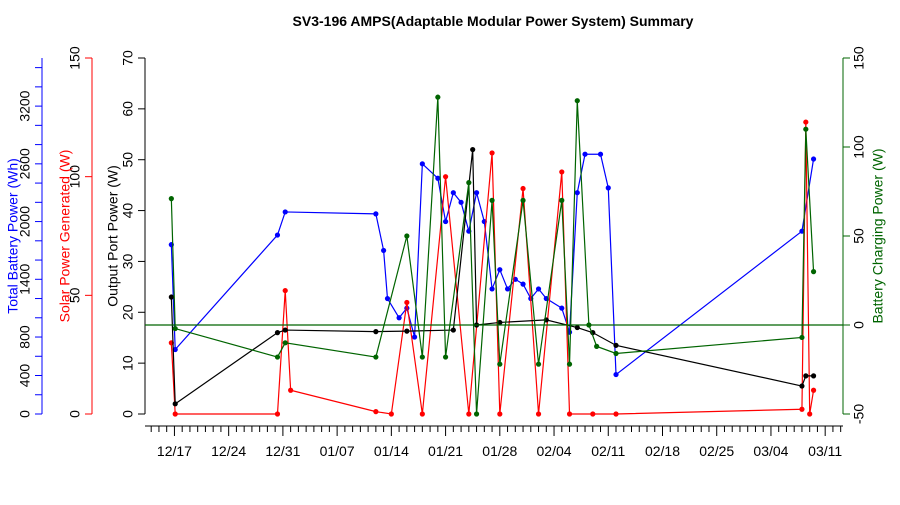  I want to click on solar_power-tick-label: 50, so click(75, 295).